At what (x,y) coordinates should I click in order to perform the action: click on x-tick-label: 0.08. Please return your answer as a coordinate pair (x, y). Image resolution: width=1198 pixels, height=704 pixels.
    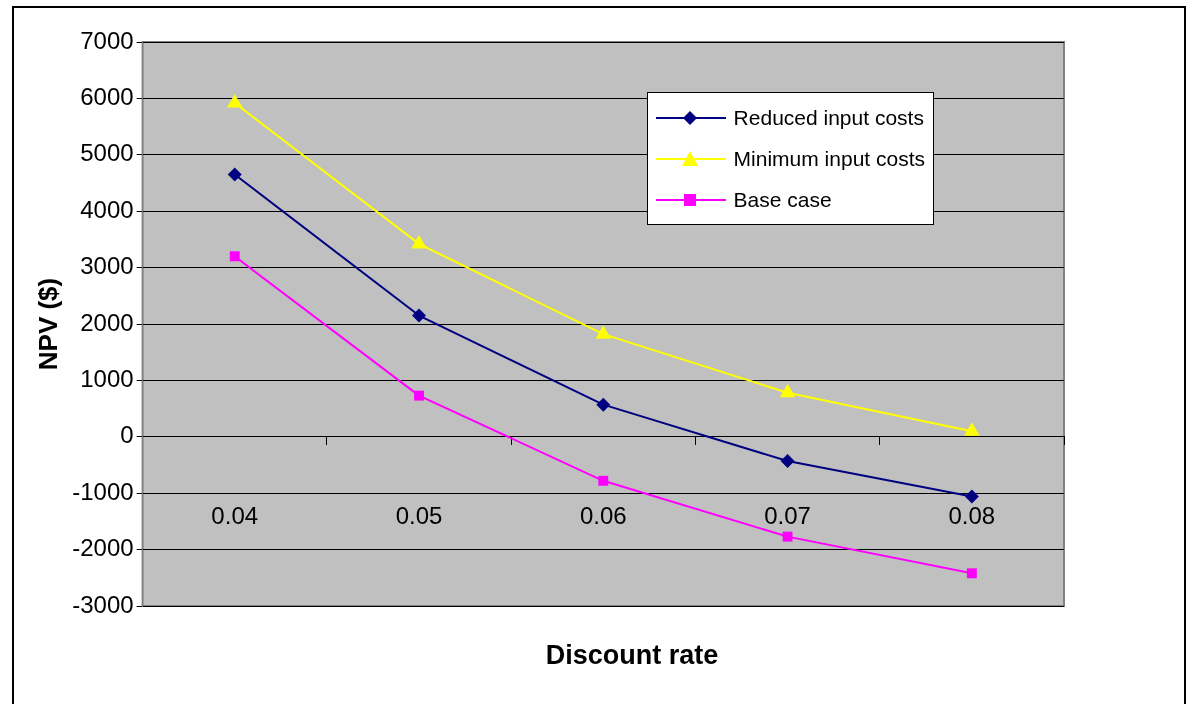
    Looking at the image, I should click on (972, 515).